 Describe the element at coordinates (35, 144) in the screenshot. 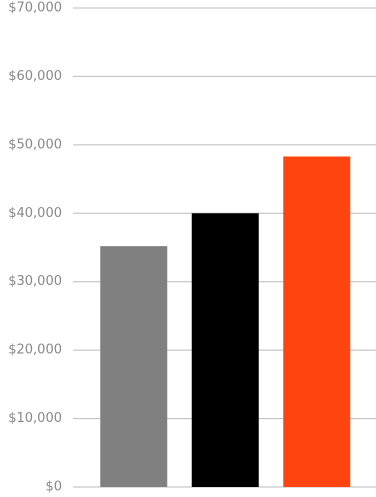

I see `y-tick-label: $50,000` at that location.